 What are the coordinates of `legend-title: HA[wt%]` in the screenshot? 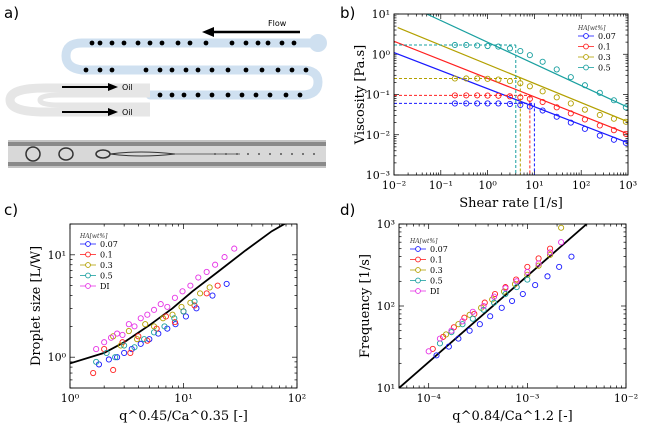 It's located at (423, 241).